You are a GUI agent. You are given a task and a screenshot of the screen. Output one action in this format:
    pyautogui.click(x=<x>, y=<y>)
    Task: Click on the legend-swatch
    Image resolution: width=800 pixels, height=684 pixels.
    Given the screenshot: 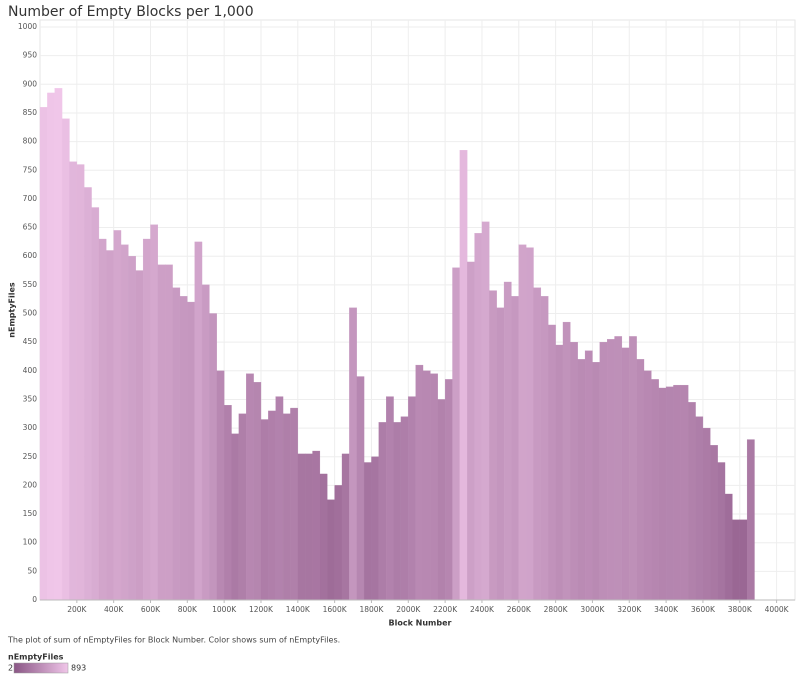 What is the action you would take?
    pyautogui.click(x=41, y=668)
    